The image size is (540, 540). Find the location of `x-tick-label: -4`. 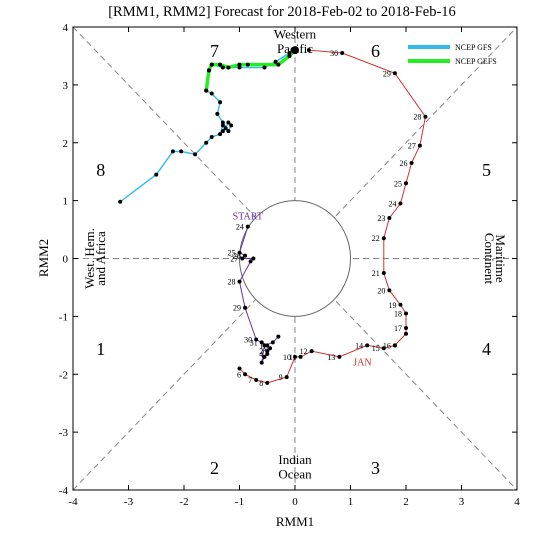

x-tick-label: -4 is located at coordinates (73, 502).